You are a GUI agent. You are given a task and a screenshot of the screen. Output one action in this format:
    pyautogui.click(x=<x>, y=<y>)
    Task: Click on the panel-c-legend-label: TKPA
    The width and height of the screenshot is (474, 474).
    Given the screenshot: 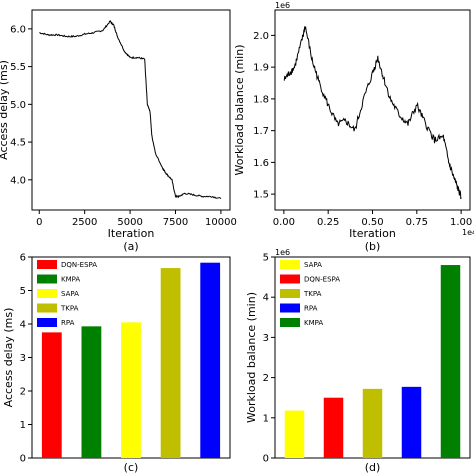 What is the action you would take?
    pyautogui.click(x=69, y=309)
    